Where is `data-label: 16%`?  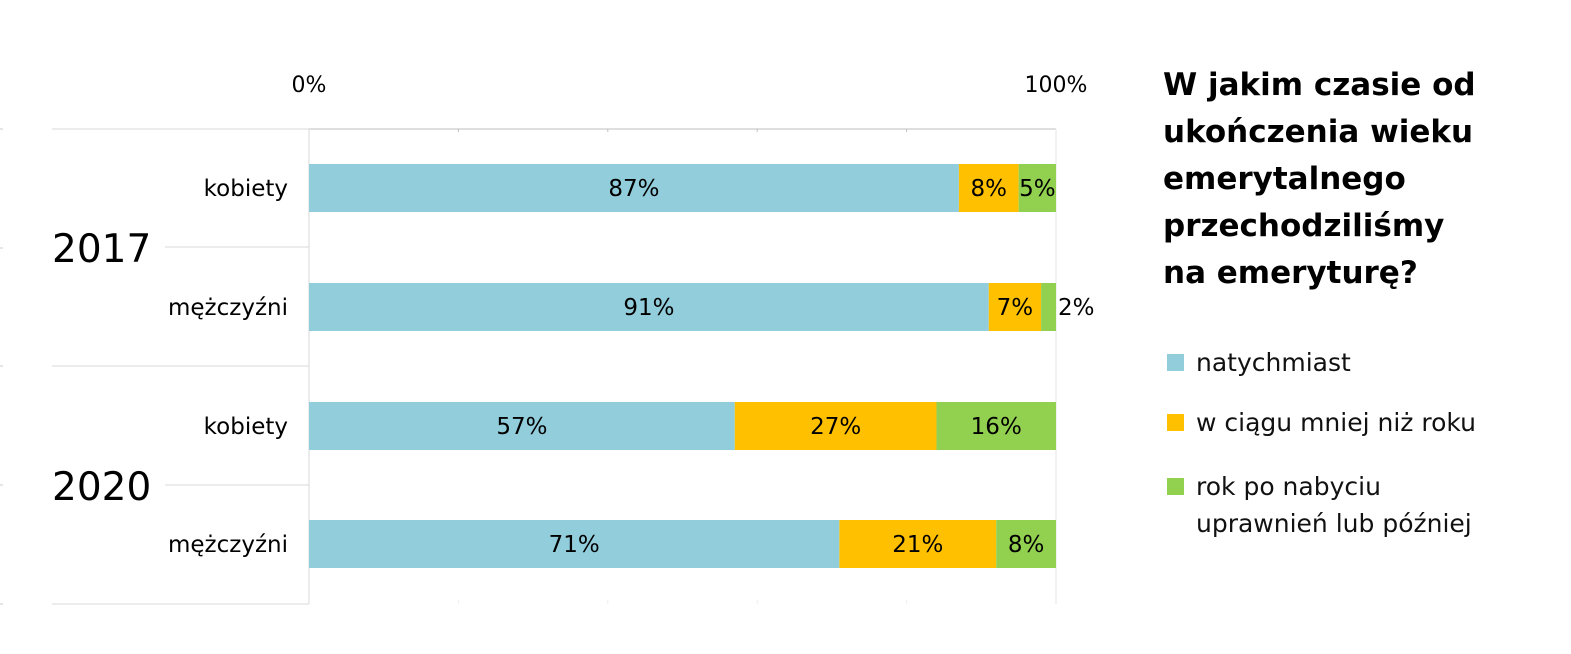
data-label: 16% is located at coordinates (996, 427).